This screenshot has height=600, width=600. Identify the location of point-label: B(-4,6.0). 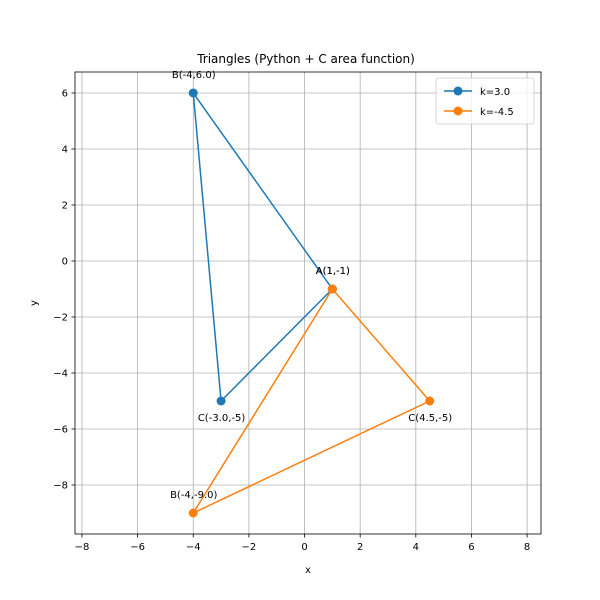
(194, 75).